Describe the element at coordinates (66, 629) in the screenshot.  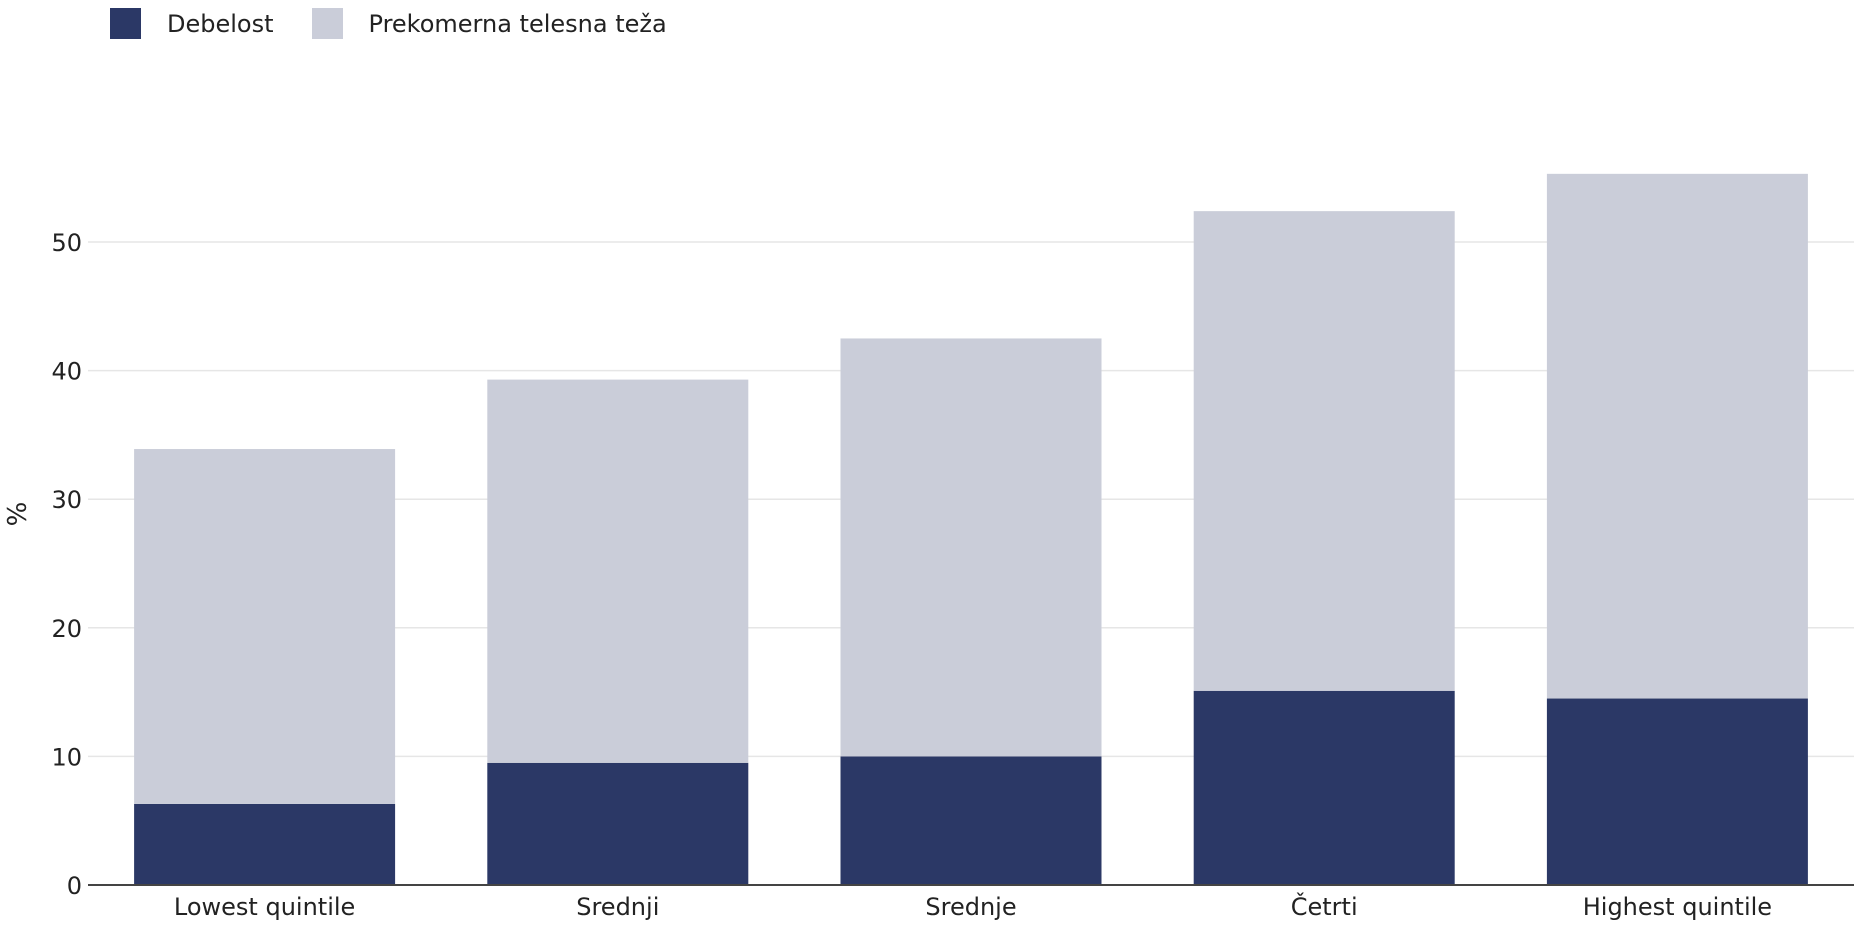
I see `y-tick-label-20: 20` at that location.